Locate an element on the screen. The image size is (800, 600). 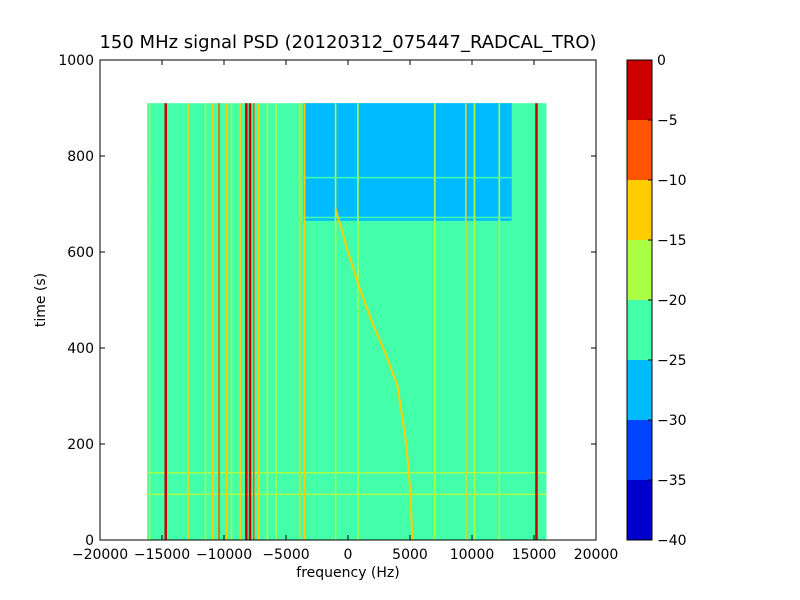
y-tick-label: 600 is located at coordinates (80, 253).